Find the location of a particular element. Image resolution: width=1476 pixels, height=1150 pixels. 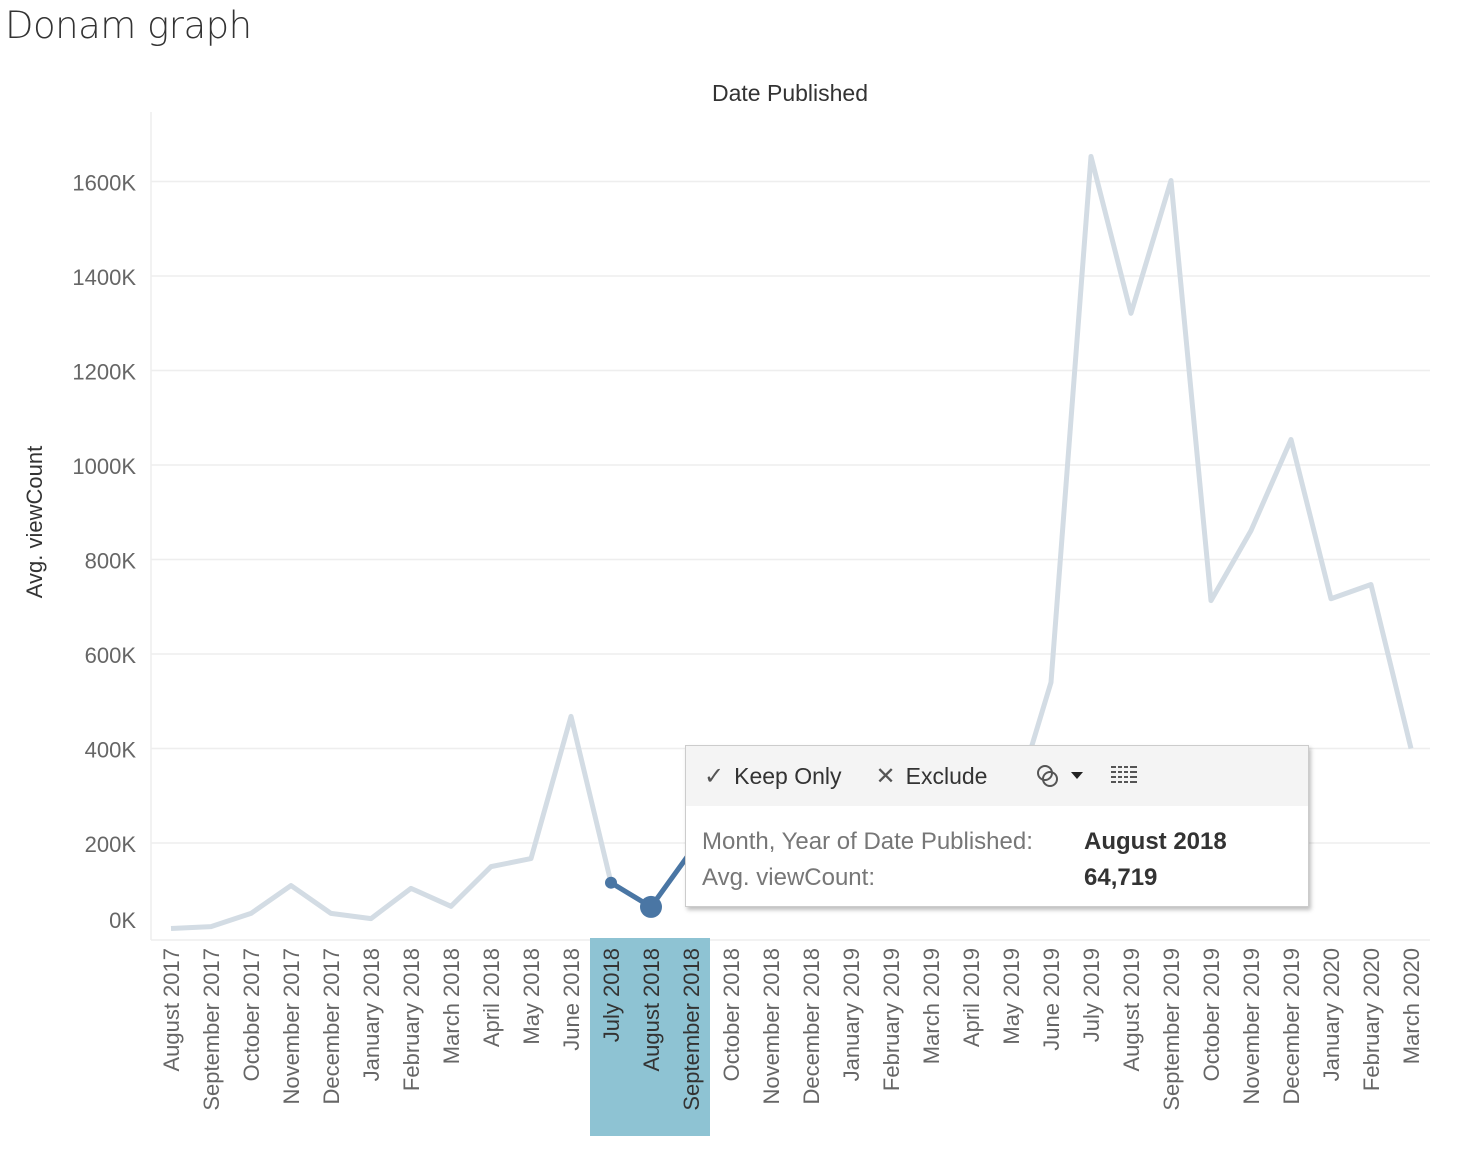

tooltip-avg-value: 64,719 is located at coordinates (1121, 877).